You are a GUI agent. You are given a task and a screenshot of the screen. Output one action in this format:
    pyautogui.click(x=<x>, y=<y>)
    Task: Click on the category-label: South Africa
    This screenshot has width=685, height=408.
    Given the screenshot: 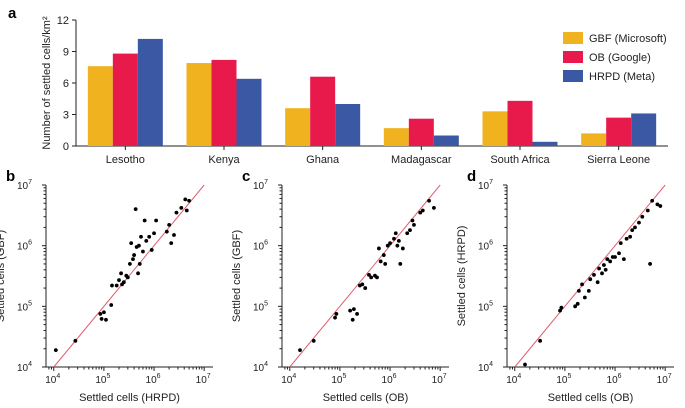 What is the action you would take?
    pyautogui.click(x=520, y=160)
    